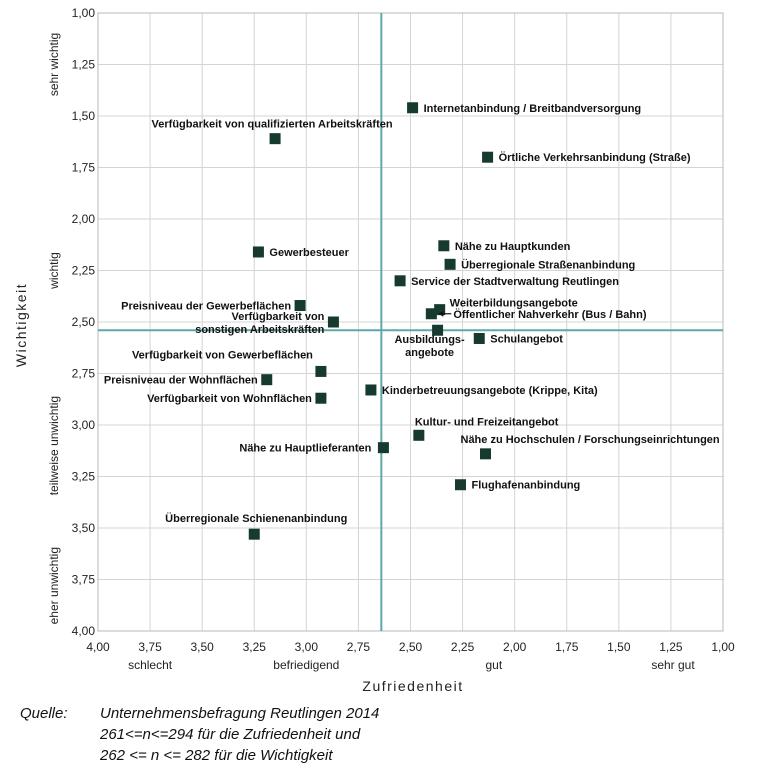 The width and height of the screenshot is (763, 768). What do you see at coordinates (256, 518) in the screenshot?
I see `point-label-line: Überregionale Schienenanbindung` at bounding box center [256, 518].